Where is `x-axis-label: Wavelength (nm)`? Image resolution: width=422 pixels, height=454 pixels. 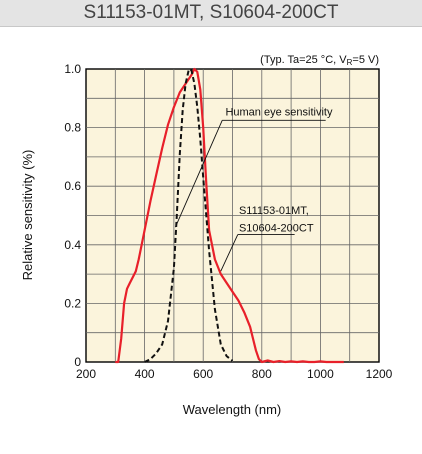 x-axis-label: Wavelength (nm) is located at coordinates (232, 409).